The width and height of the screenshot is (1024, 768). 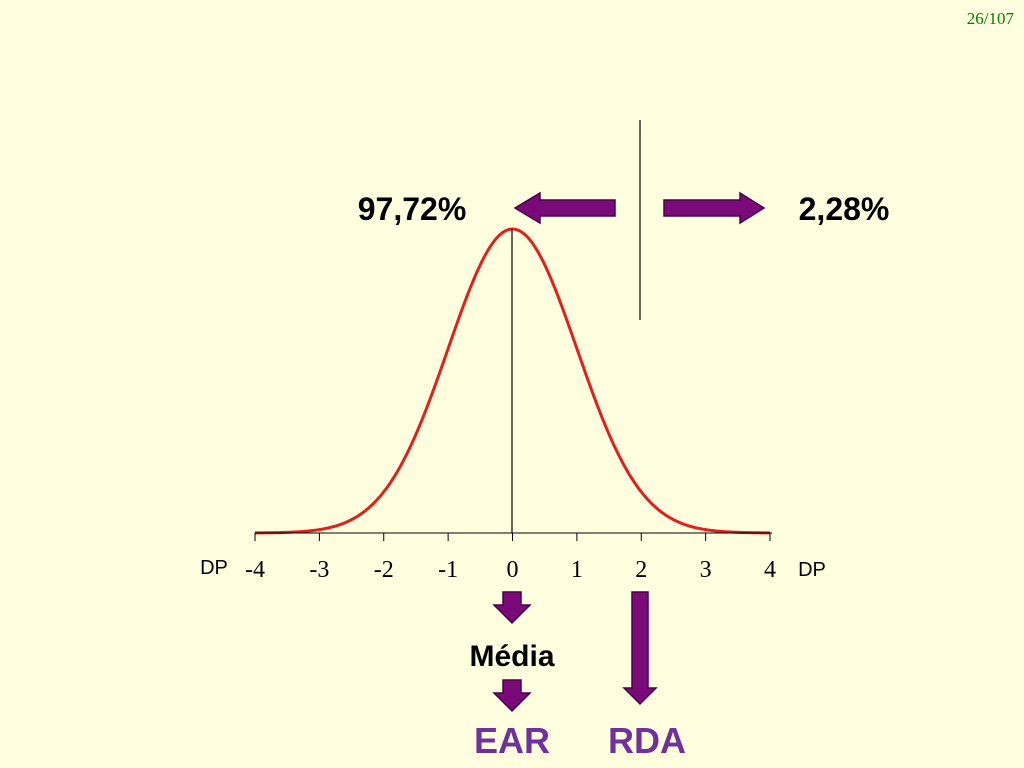 I want to click on x-tick-label: -3, so click(x=319, y=570).